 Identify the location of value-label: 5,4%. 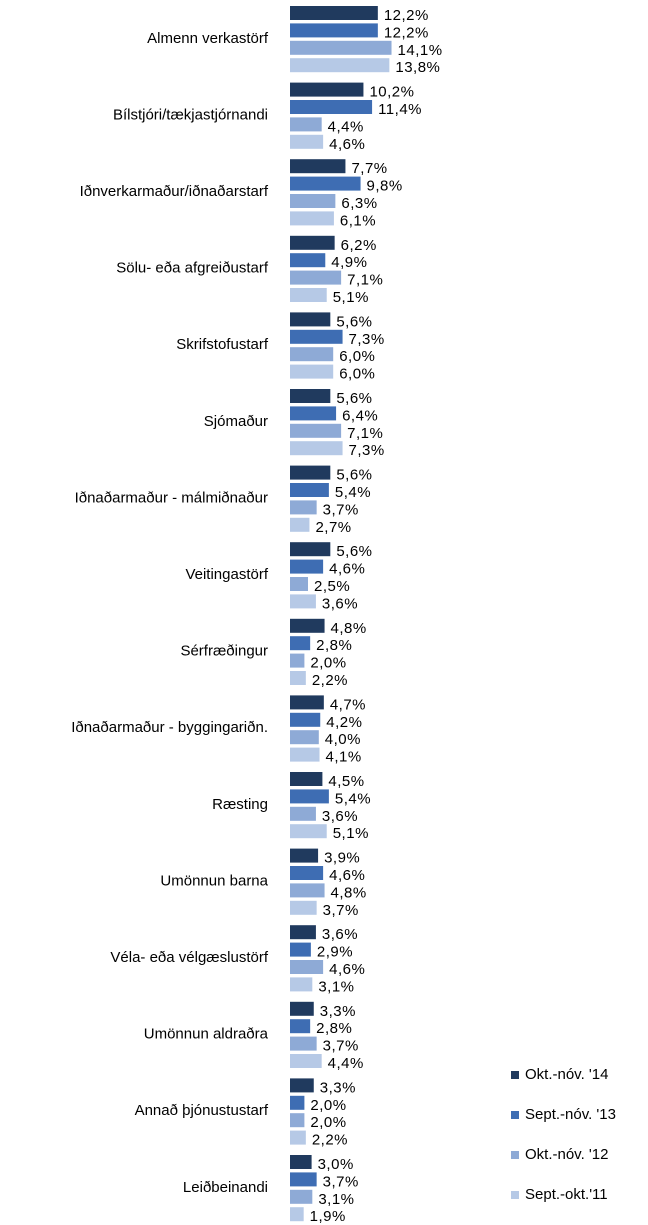
(353, 492).